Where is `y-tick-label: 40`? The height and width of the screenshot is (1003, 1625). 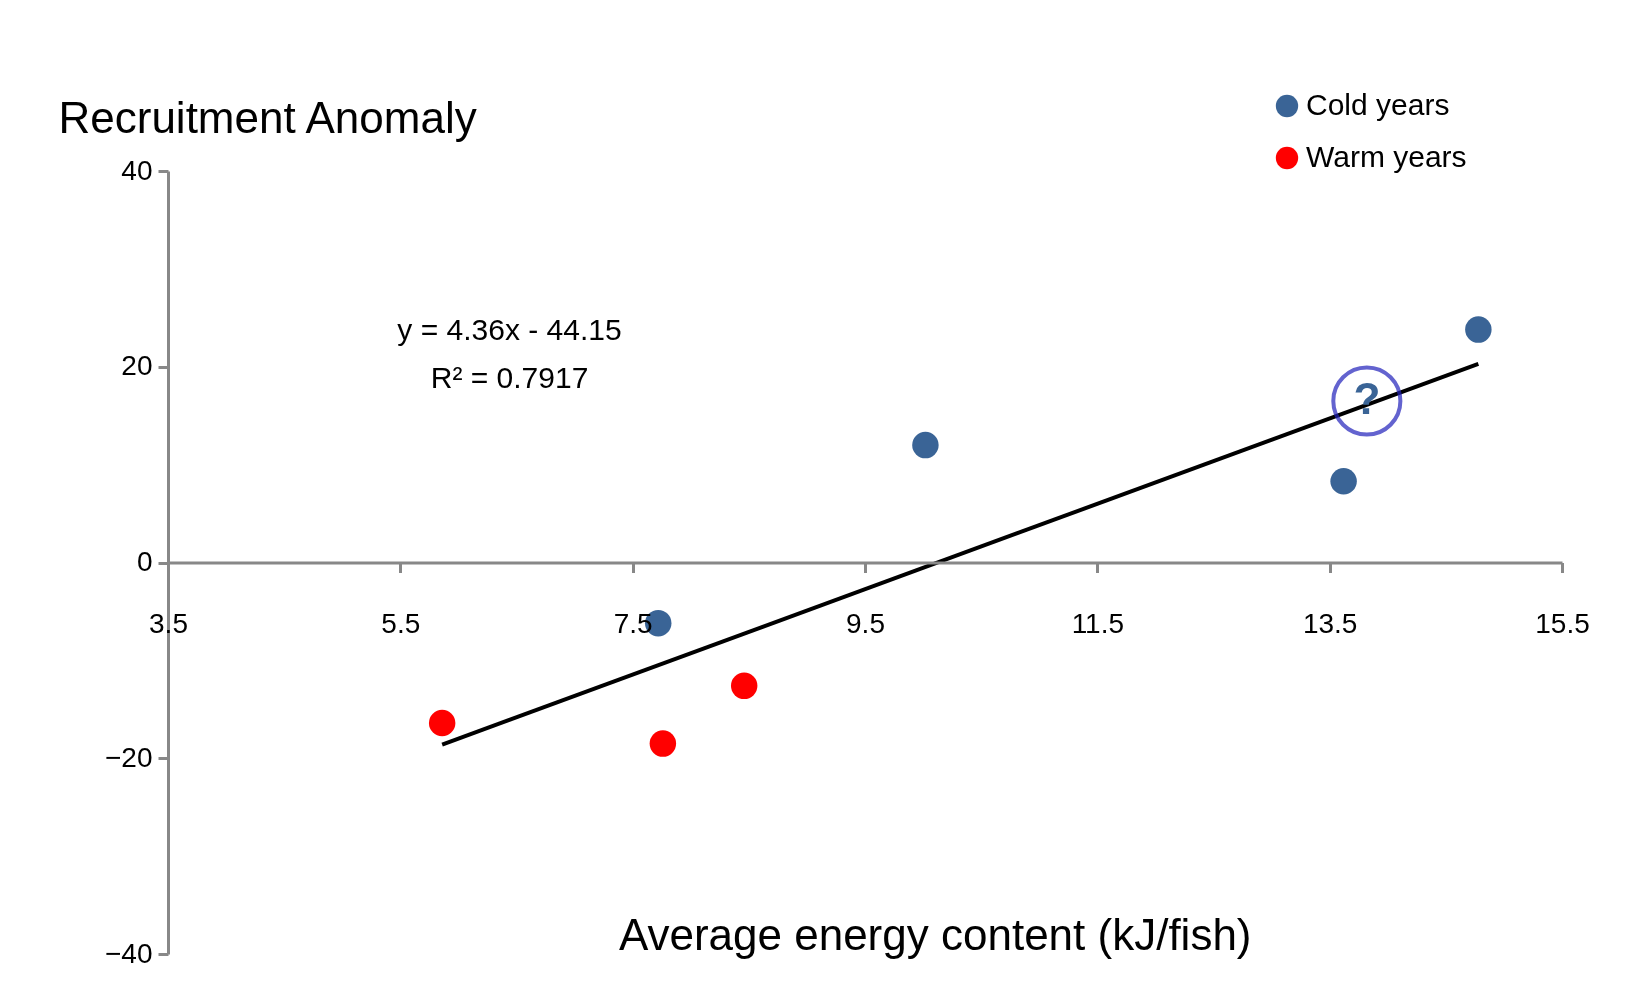 y-tick-label: 40 is located at coordinates (137, 170).